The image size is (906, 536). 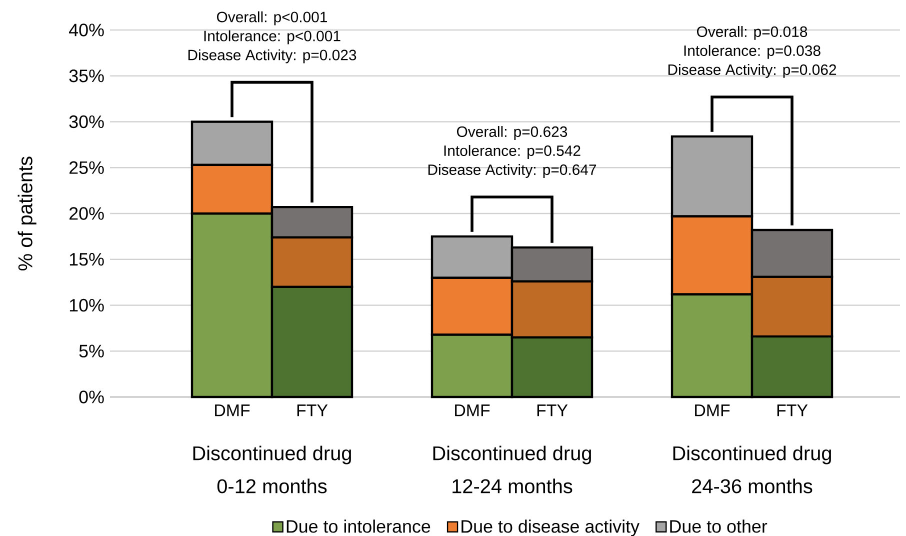 What do you see at coordinates (272, 56) in the screenshot?
I see `annotation: Disease Activity: p=0.023` at bounding box center [272, 56].